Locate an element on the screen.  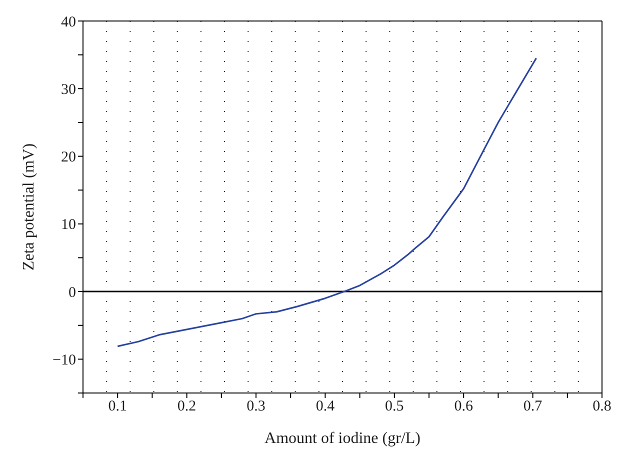
x-tick-label: 0.7 is located at coordinates (533, 406).